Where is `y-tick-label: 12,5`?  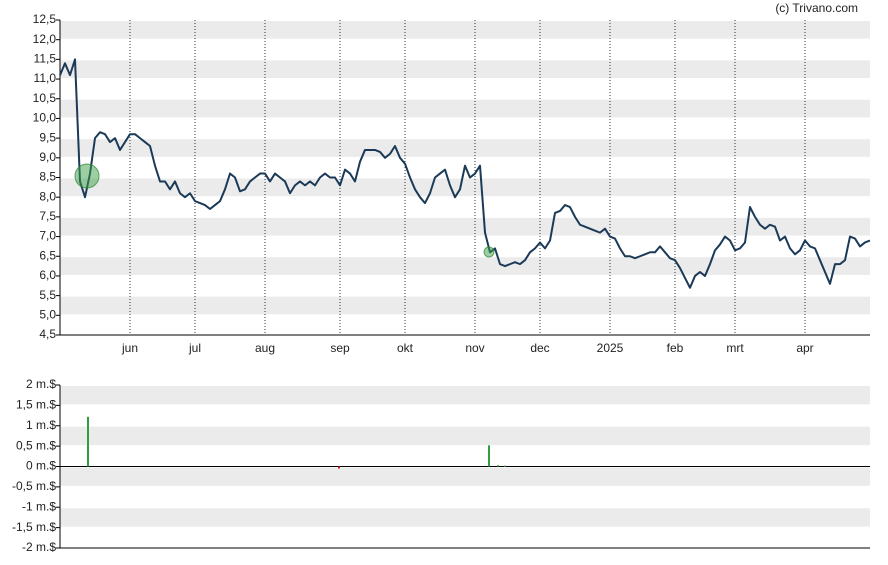 y-tick-label: 12,5 is located at coordinates (45, 19).